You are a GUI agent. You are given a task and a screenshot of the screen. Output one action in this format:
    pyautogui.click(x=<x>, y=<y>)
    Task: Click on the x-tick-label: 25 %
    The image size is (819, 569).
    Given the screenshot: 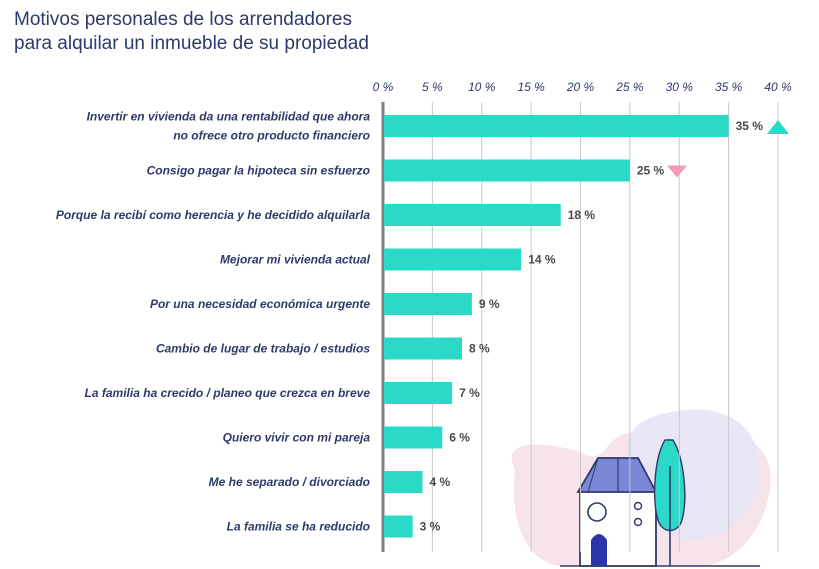 What is the action you would take?
    pyautogui.click(x=629, y=87)
    